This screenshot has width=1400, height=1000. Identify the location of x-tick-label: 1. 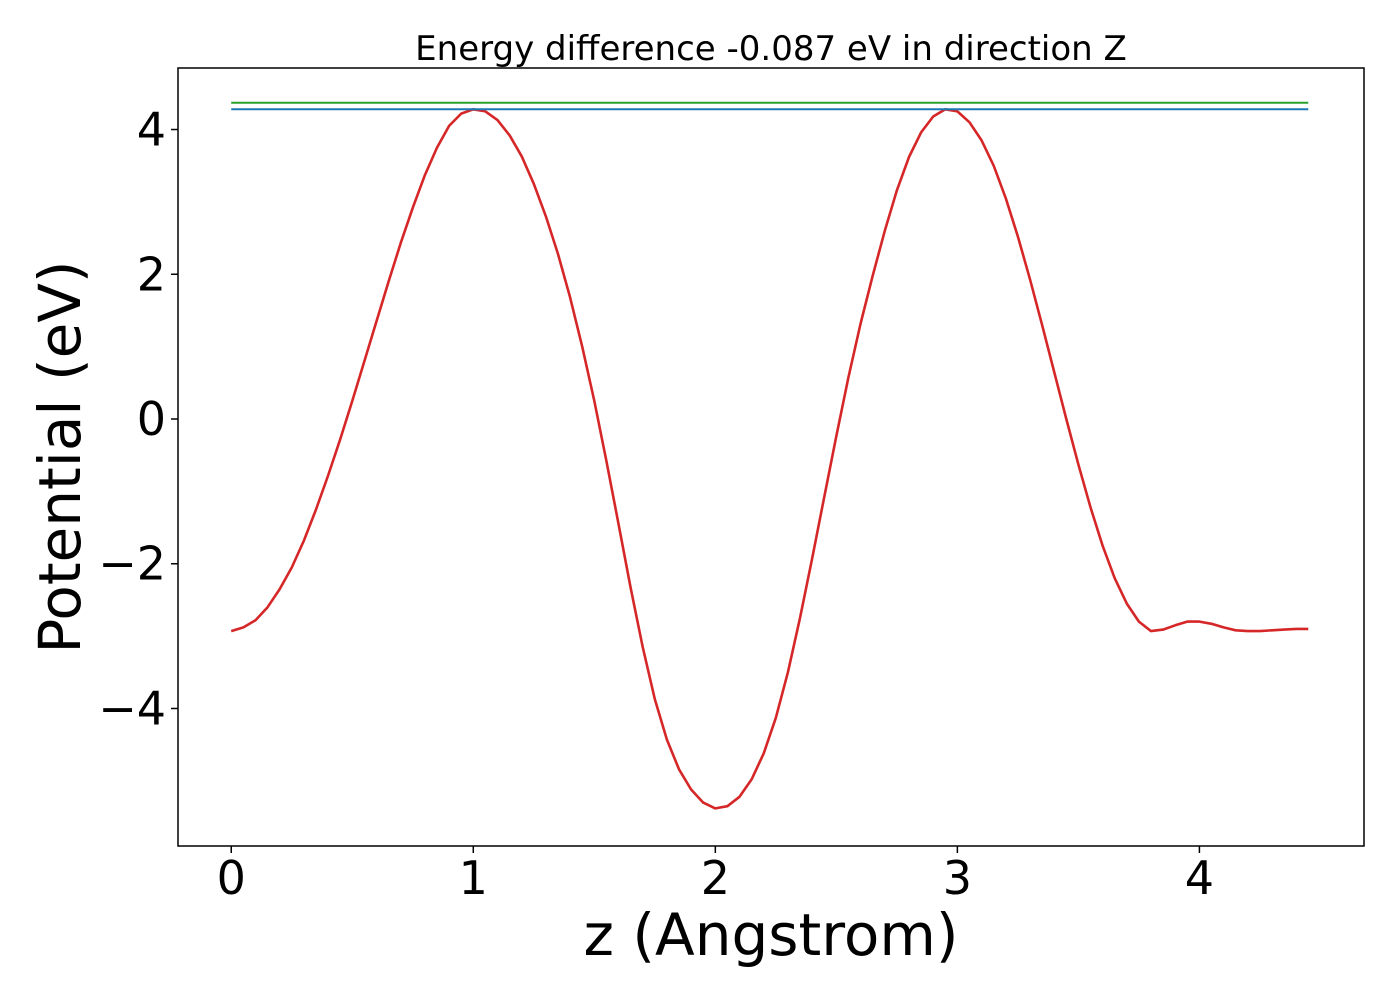
(473, 878).